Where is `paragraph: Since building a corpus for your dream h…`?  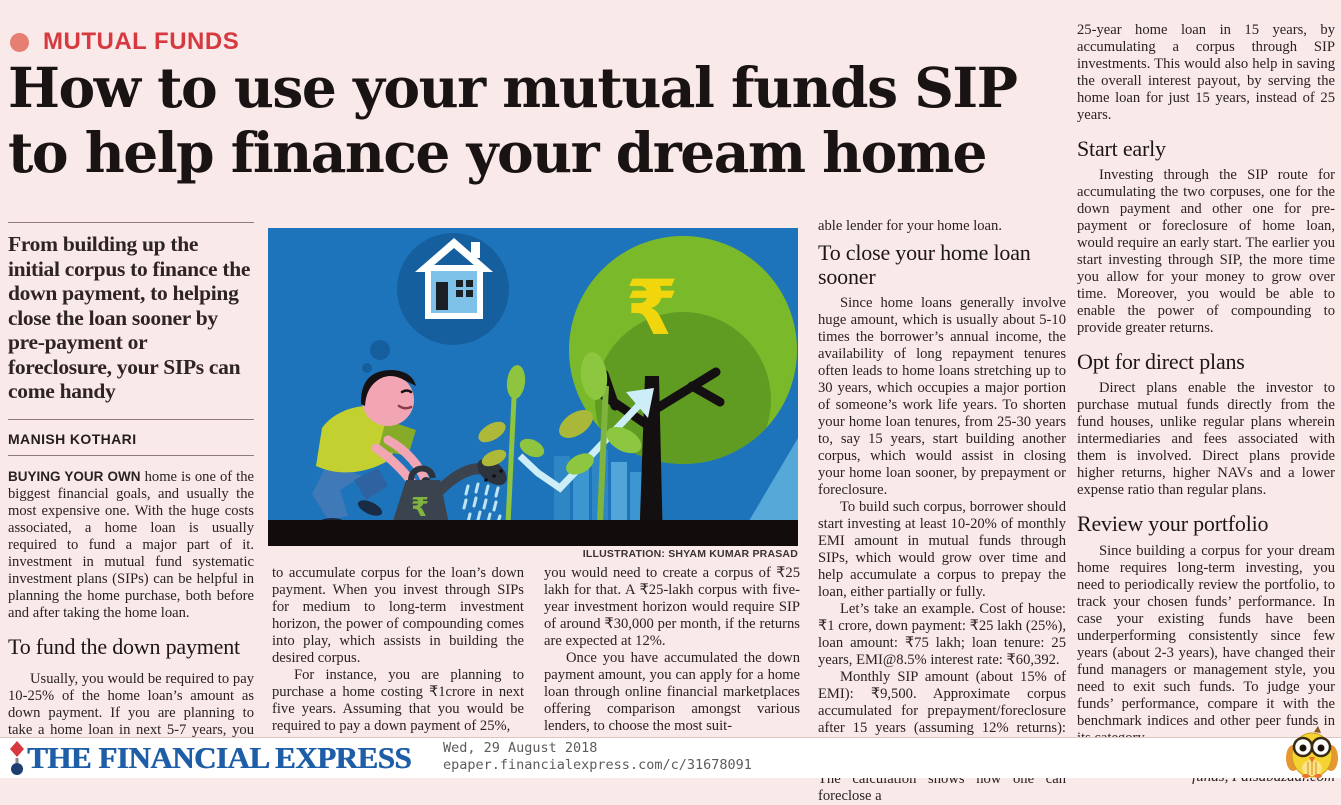
paragraph: Since building a corpus for your dream h… is located at coordinates (1206, 644).